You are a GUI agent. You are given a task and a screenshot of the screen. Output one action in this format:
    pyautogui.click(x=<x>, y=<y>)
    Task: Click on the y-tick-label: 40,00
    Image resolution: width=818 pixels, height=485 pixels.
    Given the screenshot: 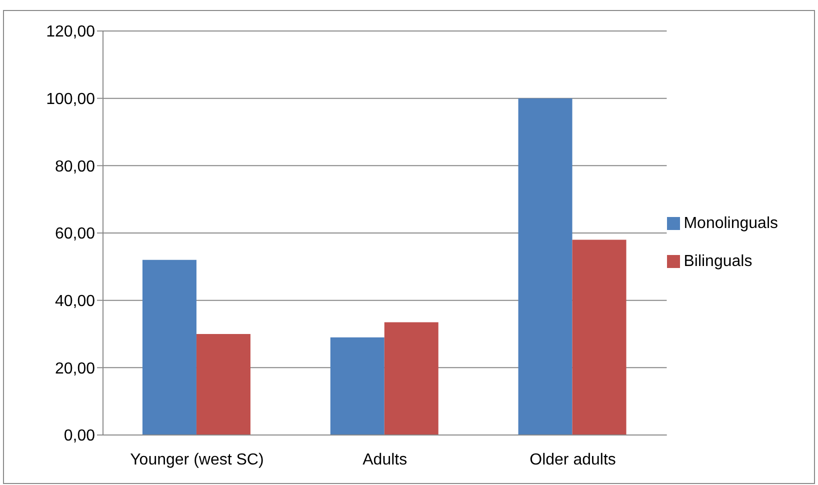 What is the action you would take?
    pyautogui.click(x=75, y=301)
    